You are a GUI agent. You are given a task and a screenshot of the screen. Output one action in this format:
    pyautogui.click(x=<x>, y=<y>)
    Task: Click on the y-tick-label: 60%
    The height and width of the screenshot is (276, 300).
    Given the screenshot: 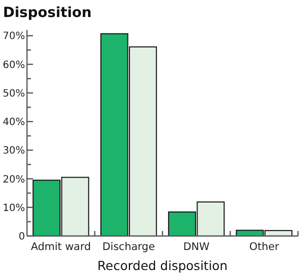 What is the action you would take?
    pyautogui.click(x=13, y=65)
    